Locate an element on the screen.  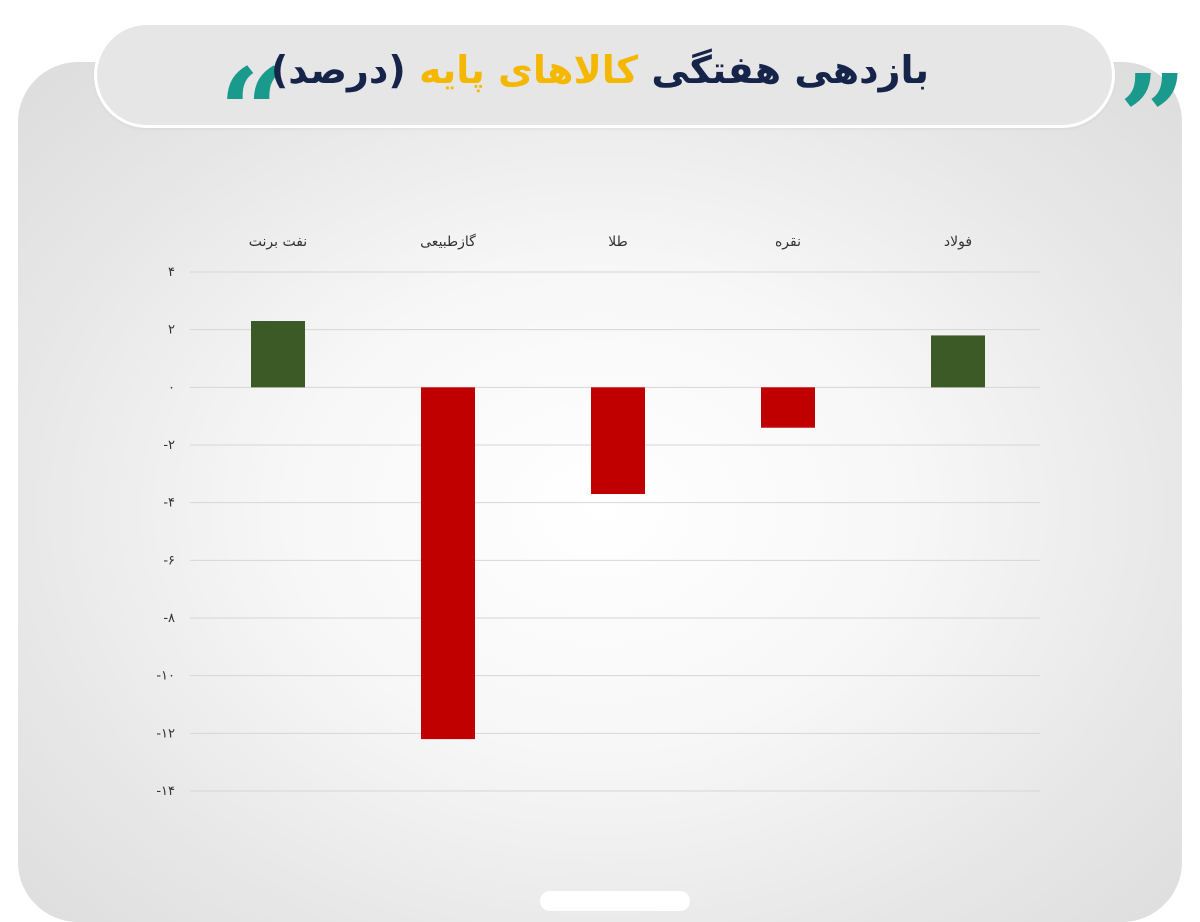
y-tick-label: -۸ is located at coordinates (169, 618).